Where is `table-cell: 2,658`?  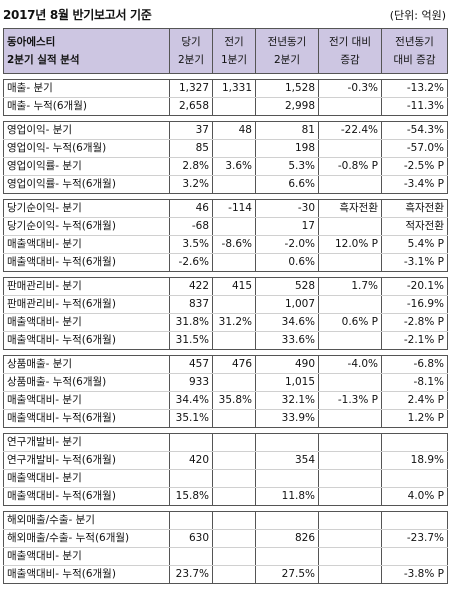
table-cell: 2,658 is located at coordinates (191, 106).